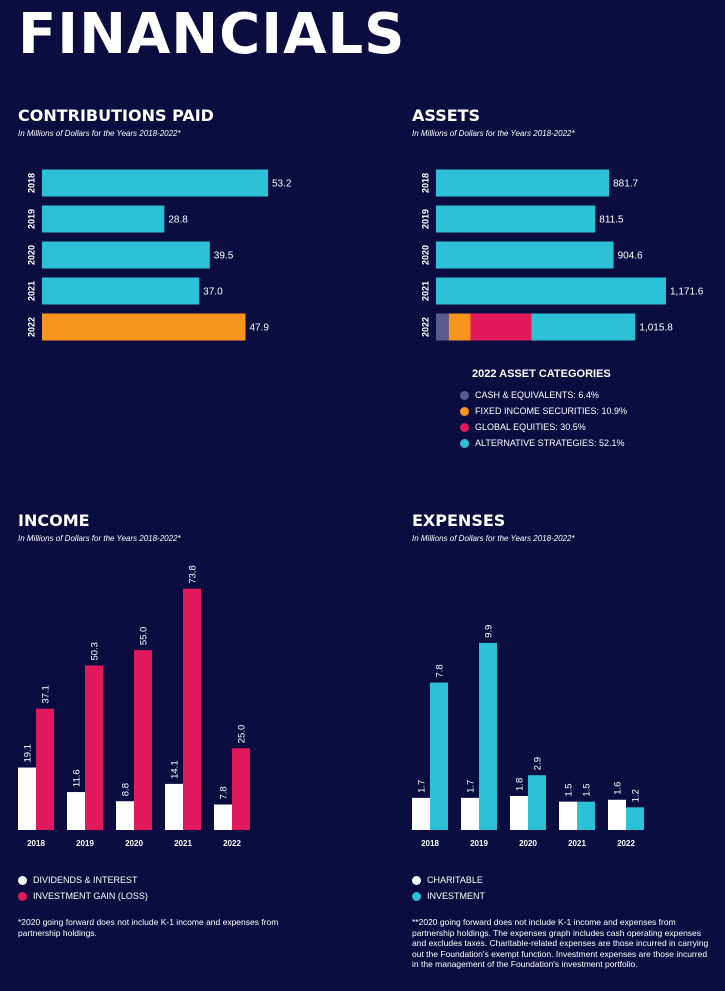 The height and width of the screenshot is (991, 725). What do you see at coordinates (489, 631) in the screenshot?
I see `bar-value-label: 9.9` at bounding box center [489, 631].